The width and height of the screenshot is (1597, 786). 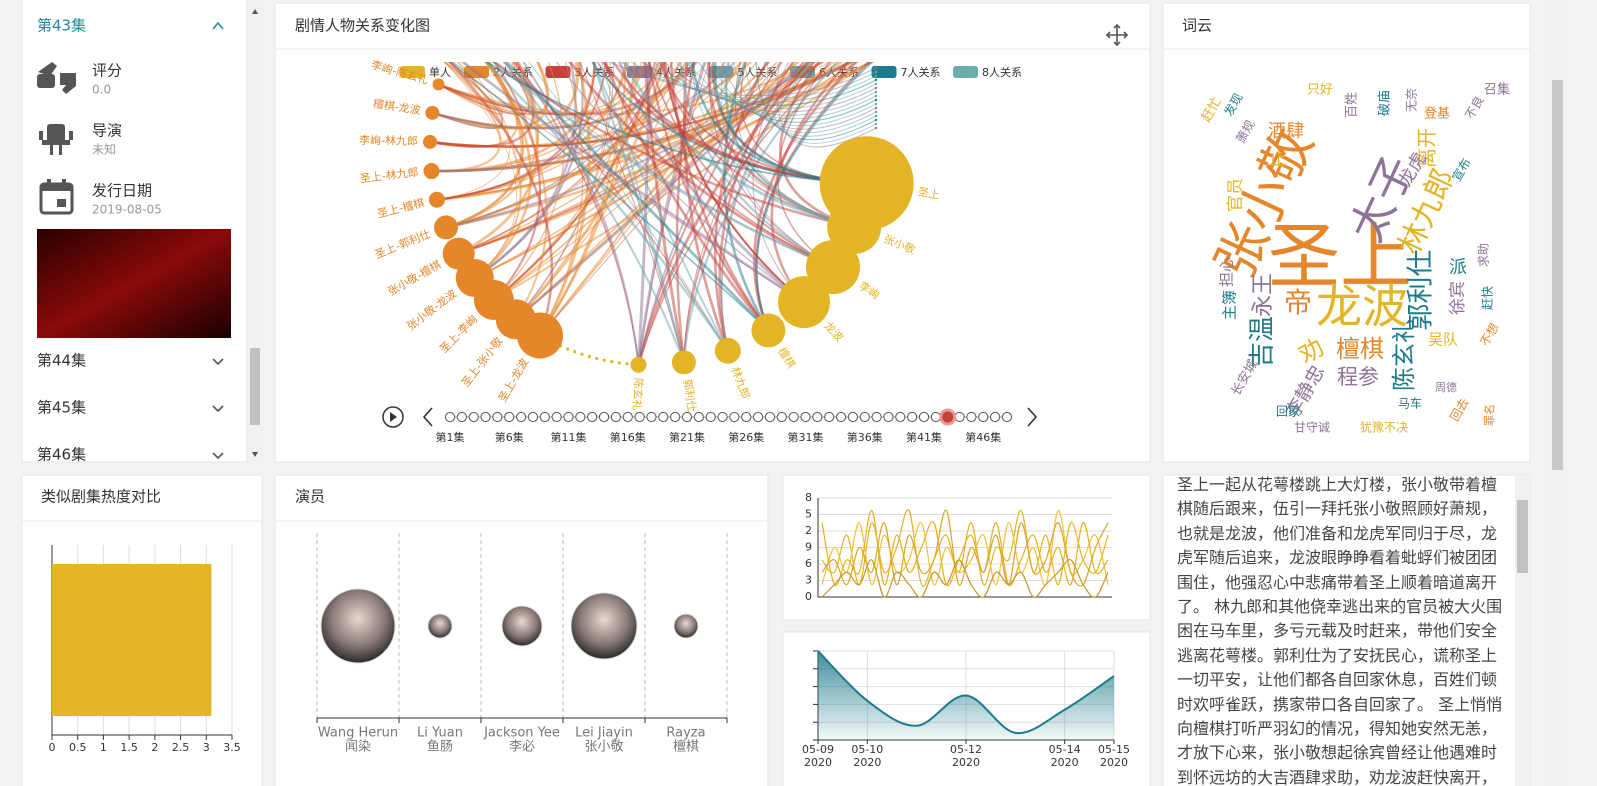 What do you see at coordinates (1263, 295) in the screenshot?
I see `cloud-word: 永王` at bounding box center [1263, 295].